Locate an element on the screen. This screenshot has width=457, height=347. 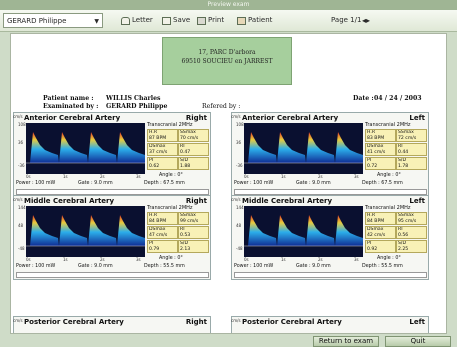
print-label: Print is located at coordinates (216, 20).